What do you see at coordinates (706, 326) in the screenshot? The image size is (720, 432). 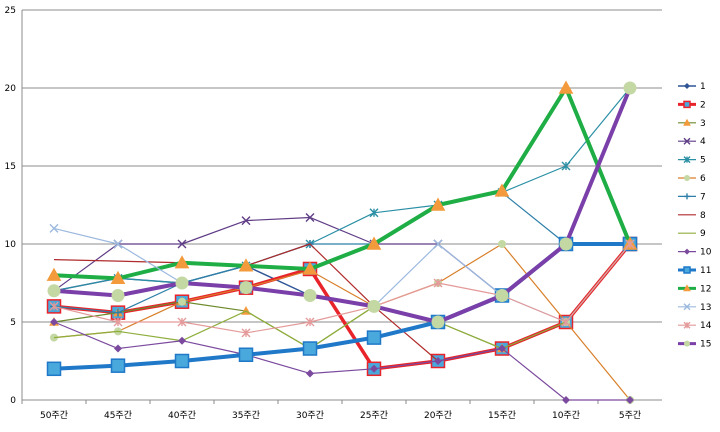 I see `legend-label: 14` at bounding box center [706, 326].